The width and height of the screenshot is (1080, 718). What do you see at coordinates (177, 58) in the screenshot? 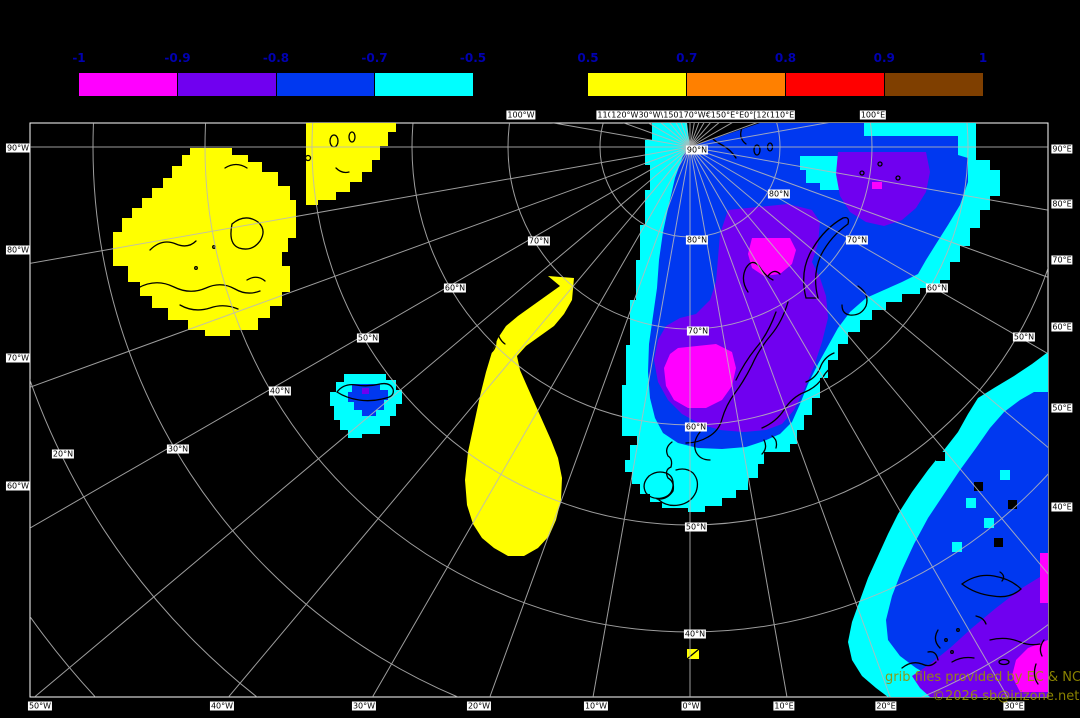
I see `legend-neg-tick: -0.9` at bounding box center [177, 58].